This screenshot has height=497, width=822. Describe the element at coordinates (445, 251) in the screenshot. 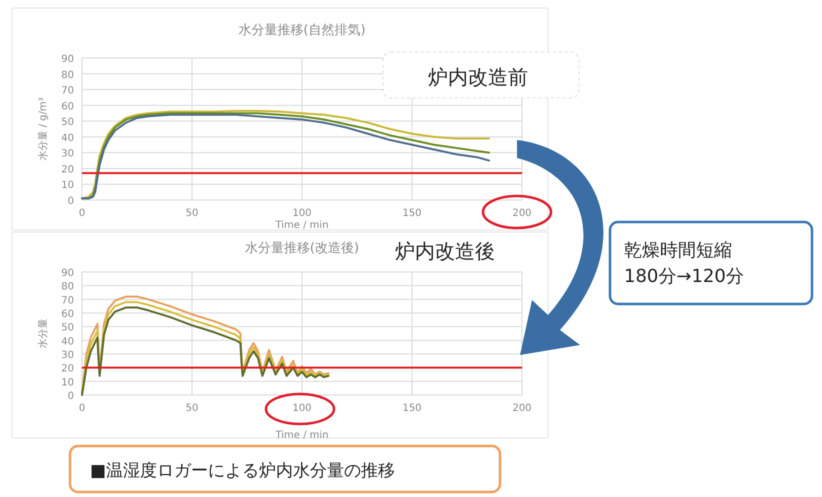

I see `text: 炉内改造後` at that location.